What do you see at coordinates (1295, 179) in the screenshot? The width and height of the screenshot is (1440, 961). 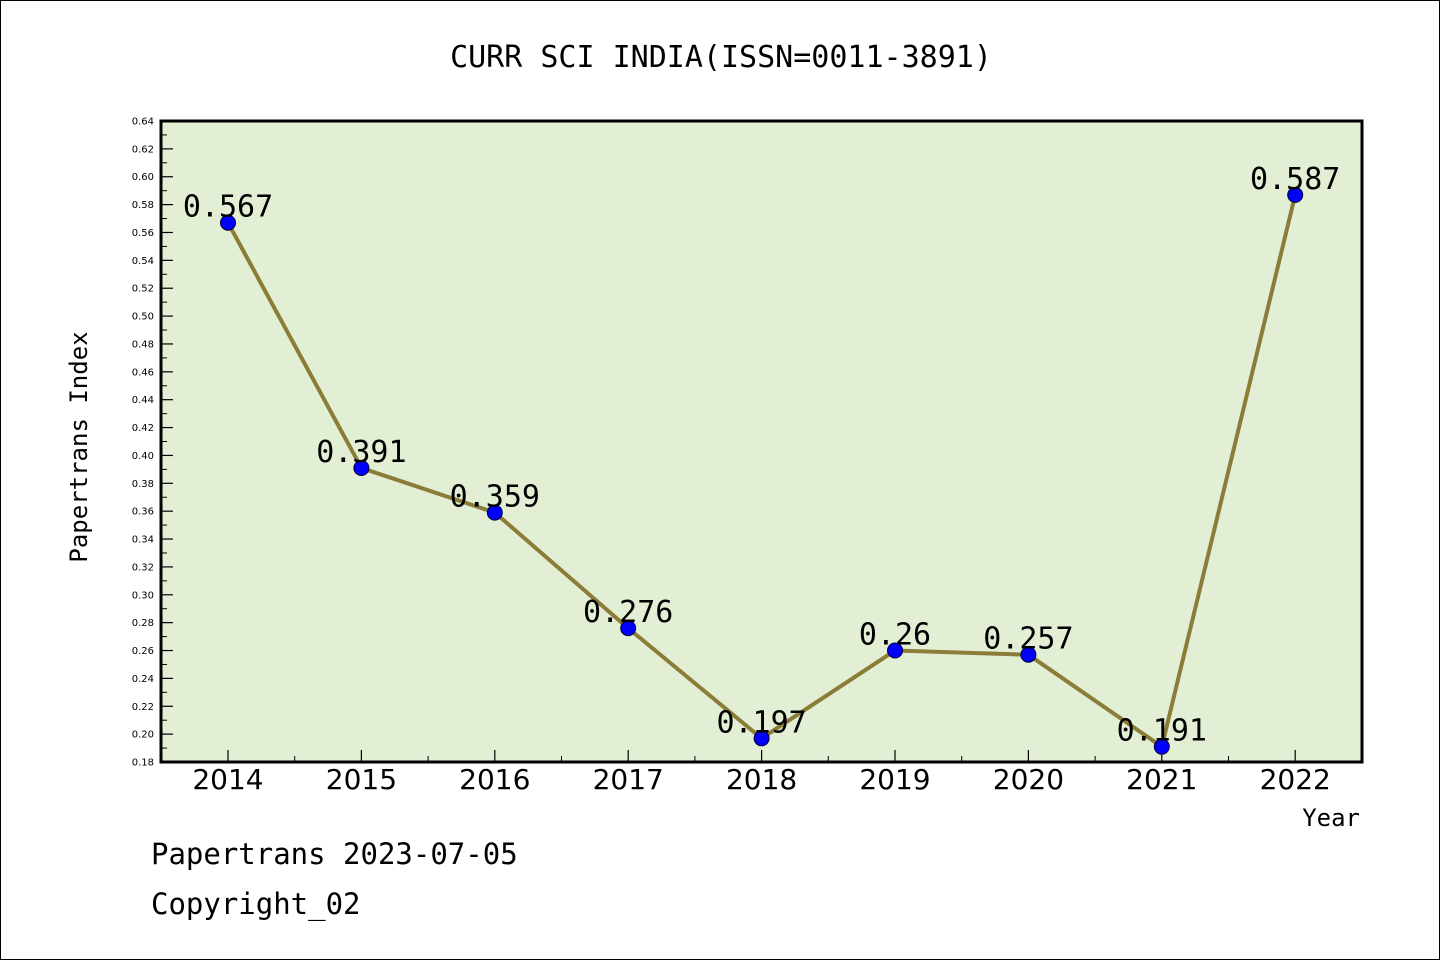 I see `data-label: 0.587` at bounding box center [1295, 179].